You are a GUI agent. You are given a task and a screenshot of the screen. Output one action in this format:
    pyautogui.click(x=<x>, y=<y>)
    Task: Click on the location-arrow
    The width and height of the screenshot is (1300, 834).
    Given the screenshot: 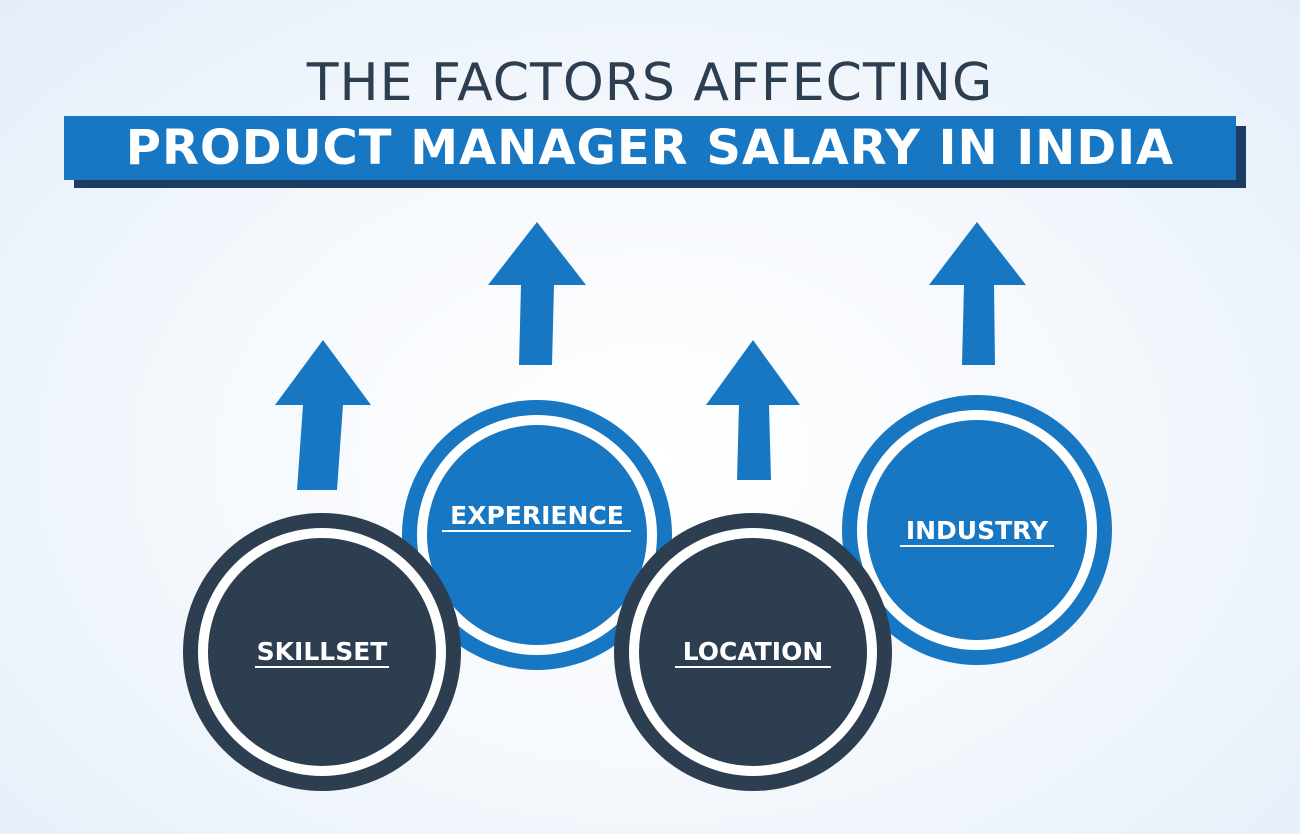 What is the action you would take?
    pyautogui.click(x=753, y=410)
    